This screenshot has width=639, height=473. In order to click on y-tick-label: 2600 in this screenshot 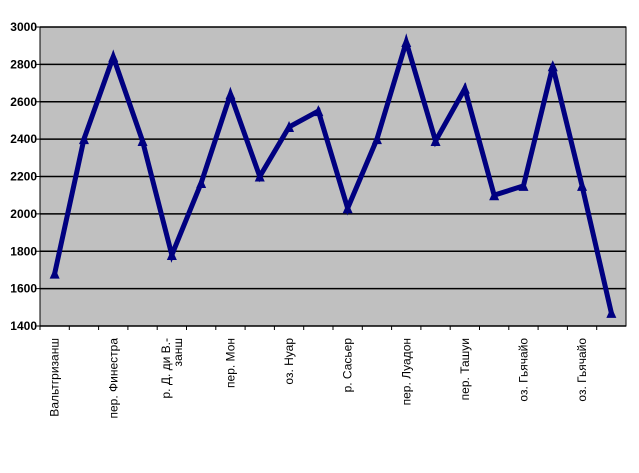, I will do `click(23, 102)`.